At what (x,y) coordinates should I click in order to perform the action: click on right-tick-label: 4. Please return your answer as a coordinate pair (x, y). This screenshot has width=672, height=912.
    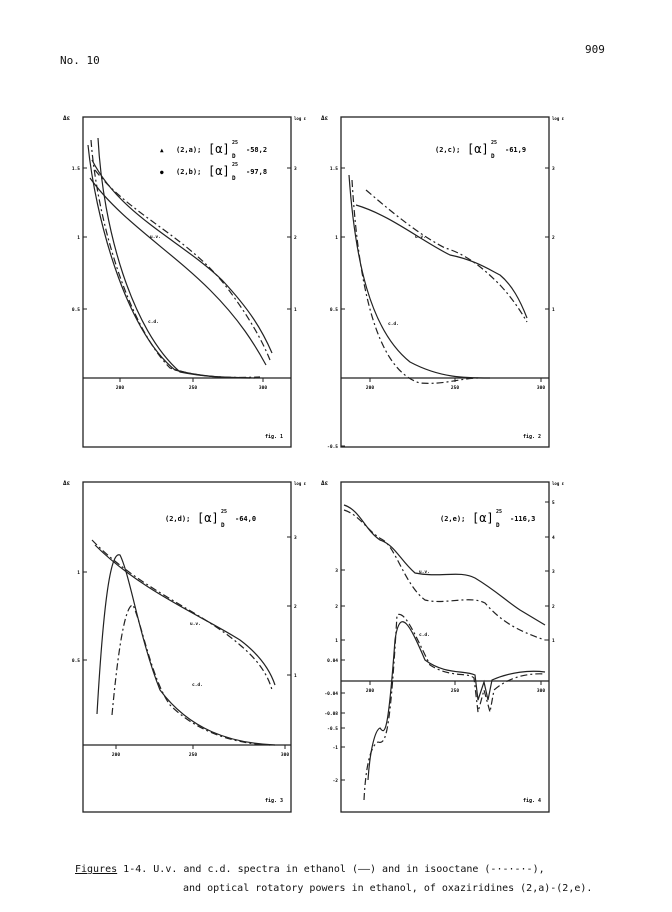
    Looking at the image, I should click on (553, 538).